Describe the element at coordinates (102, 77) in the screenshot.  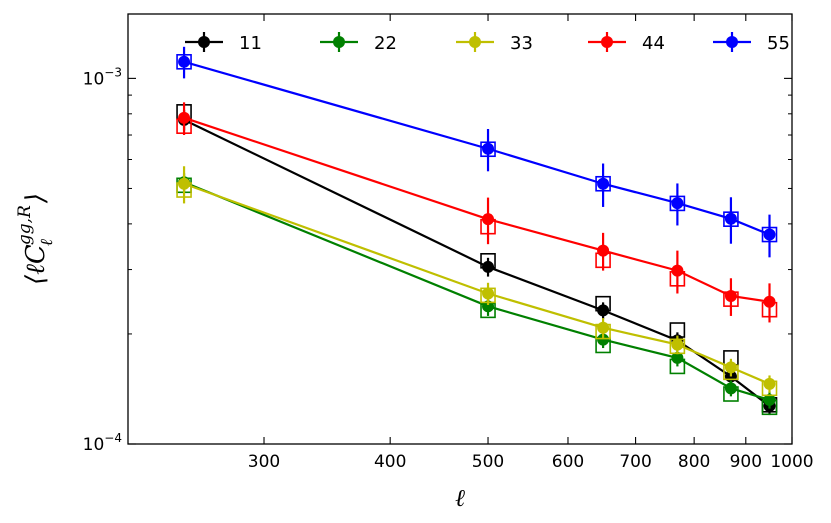
I see `y-tick-label: 10⁻³` at that location.